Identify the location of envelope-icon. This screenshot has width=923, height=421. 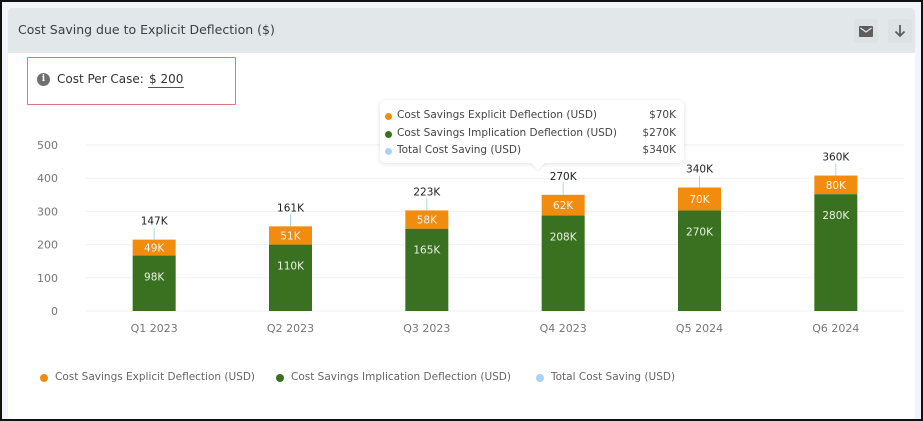
(866, 31).